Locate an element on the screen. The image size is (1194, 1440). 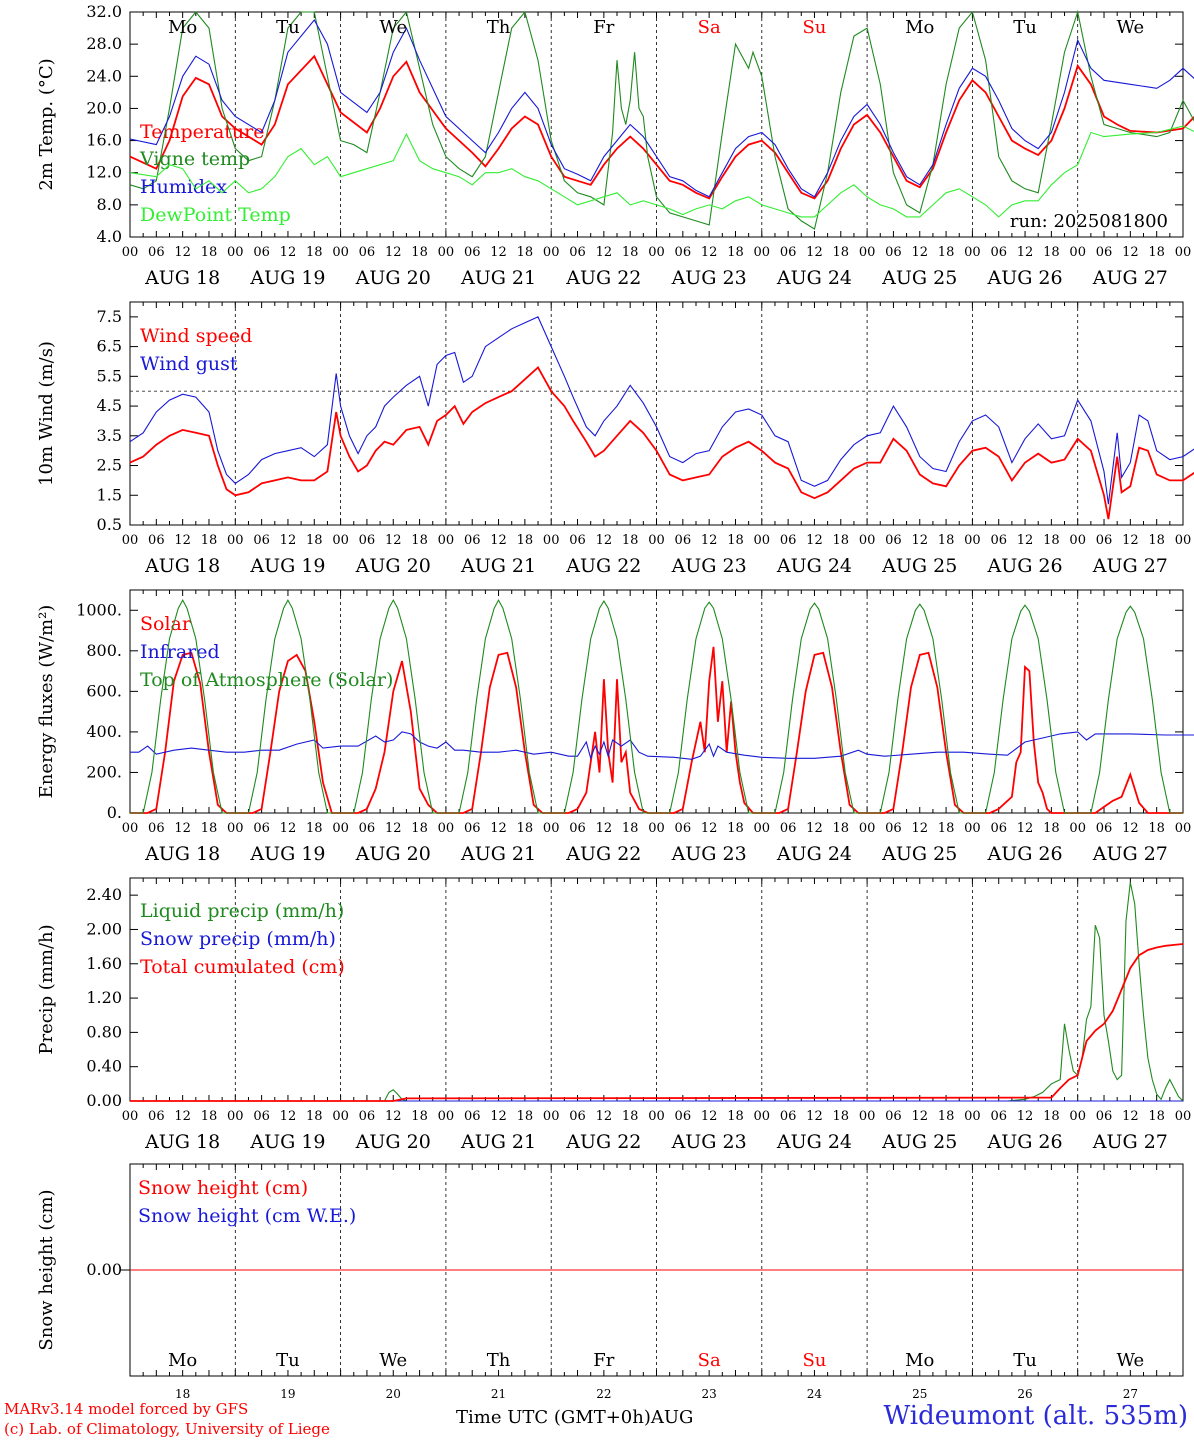
weekday-label: Sa is located at coordinates (709, 1360).